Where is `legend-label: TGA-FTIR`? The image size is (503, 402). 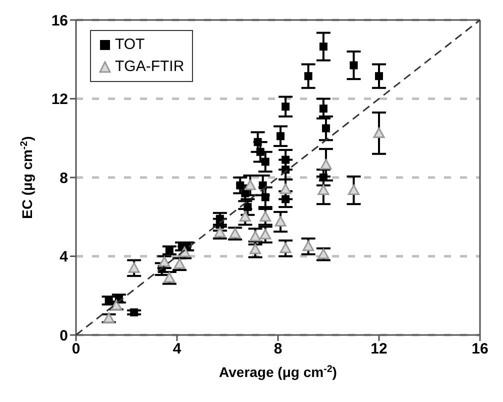
legend-label: TGA-FTIR is located at coordinates (149, 67).